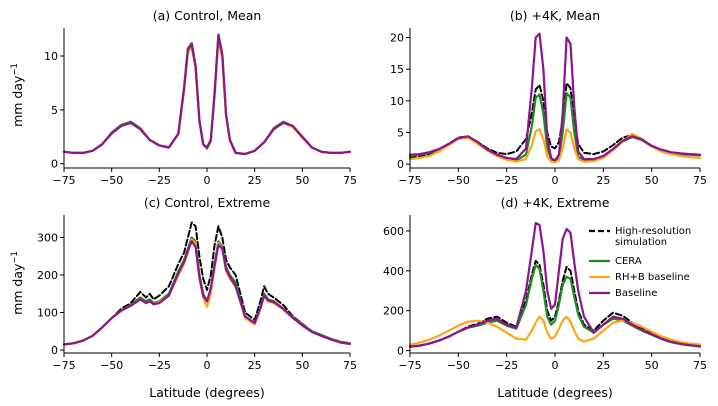  Describe the element at coordinates (555, 202) in the screenshot. I see `panel-title: (d) +4K, Extreme` at that location.